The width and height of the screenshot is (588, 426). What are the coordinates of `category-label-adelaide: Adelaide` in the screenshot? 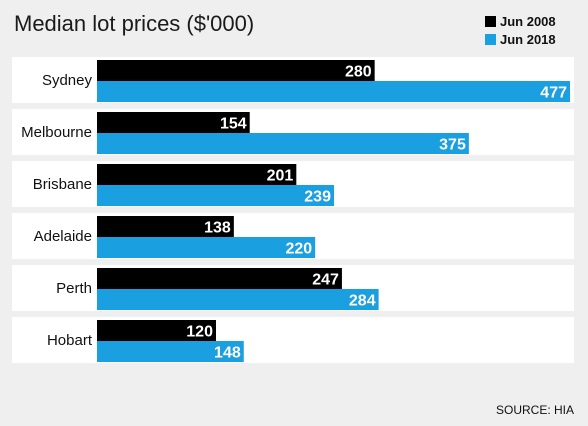 It's located at (63, 236).